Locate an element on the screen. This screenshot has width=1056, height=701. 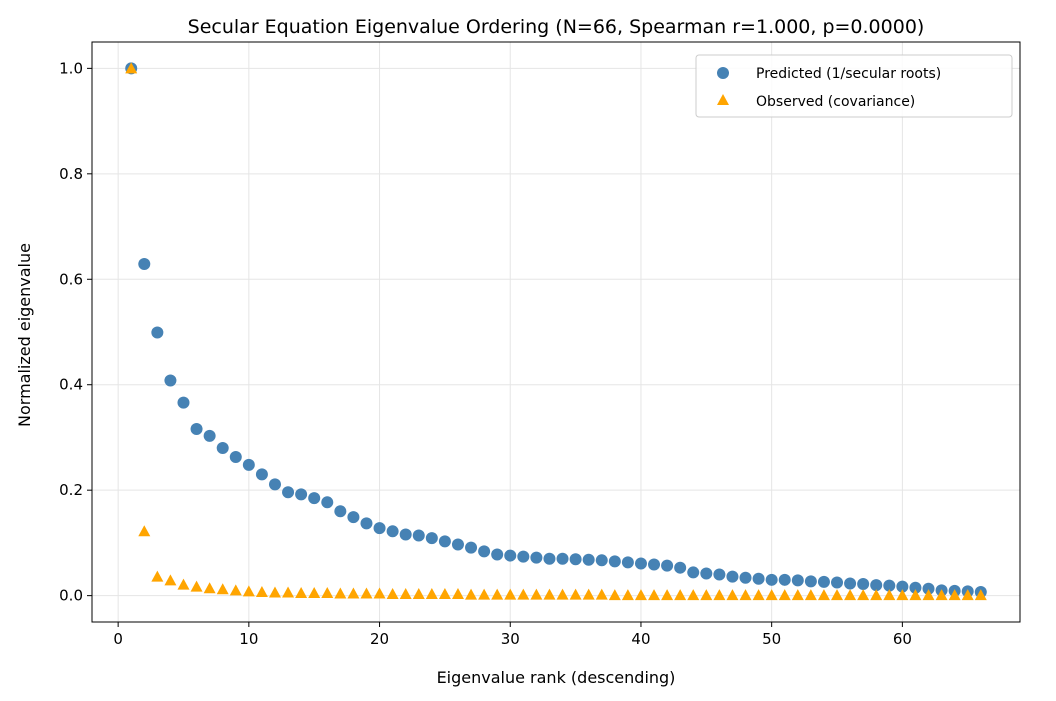
legend-label-observed: Observed (covariance) is located at coordinates (835, 102).